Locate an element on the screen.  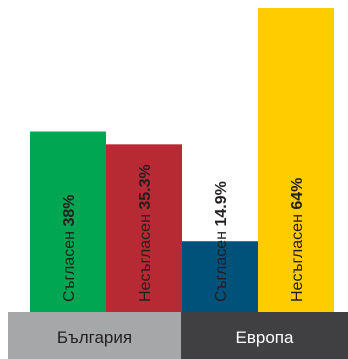
bar-label-1-1: Несъгласен 64% is located at coordinates (297, 240).